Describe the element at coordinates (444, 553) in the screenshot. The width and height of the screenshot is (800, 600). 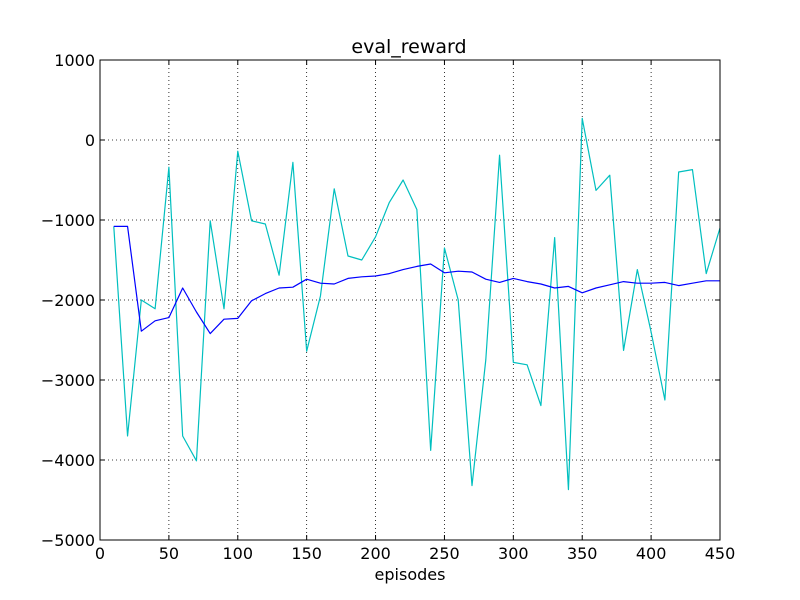
I see `x-tick-label: 250` at that location.